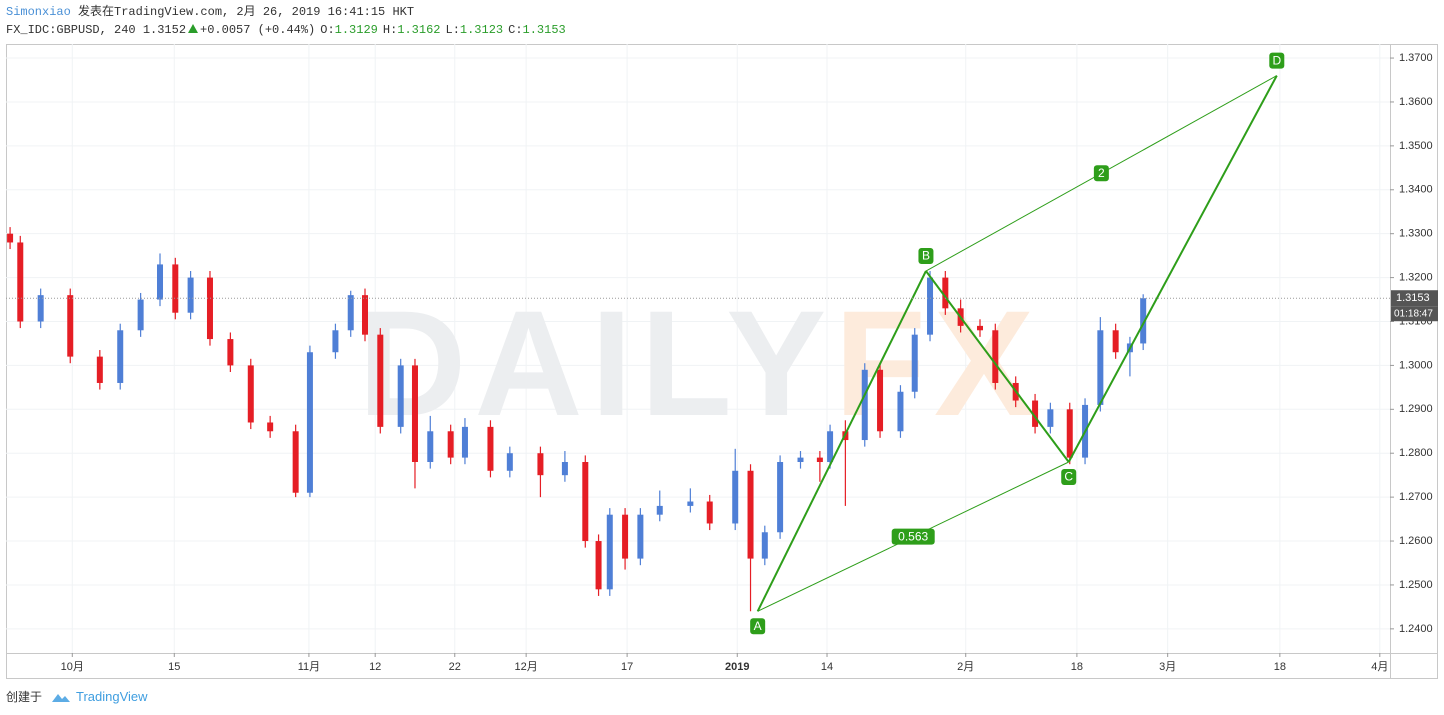  What do you see at coordinates (526, 667) in the screenshot?
I see `x-tick-label: 12月` at bounding box center [526, 667].